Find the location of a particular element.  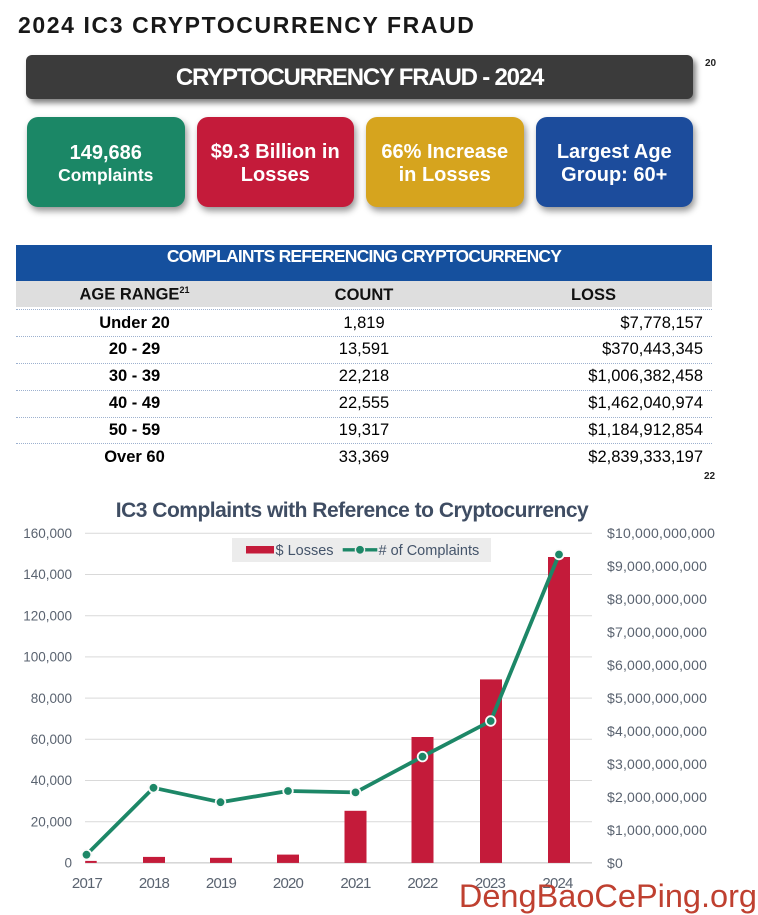

svg-text: $6,000,000,000 is located at coordinates (657, 665).